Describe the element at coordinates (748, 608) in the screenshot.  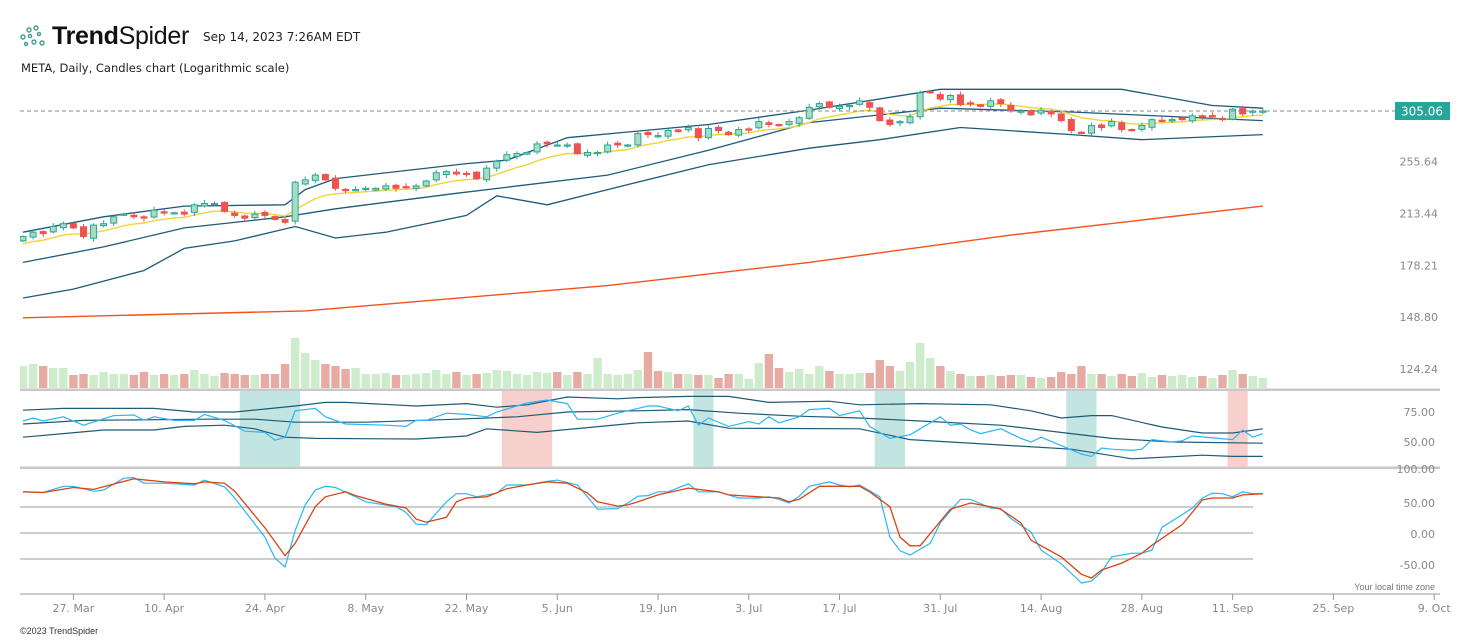
I see `x-axis-label: 3. Jul` at that location.